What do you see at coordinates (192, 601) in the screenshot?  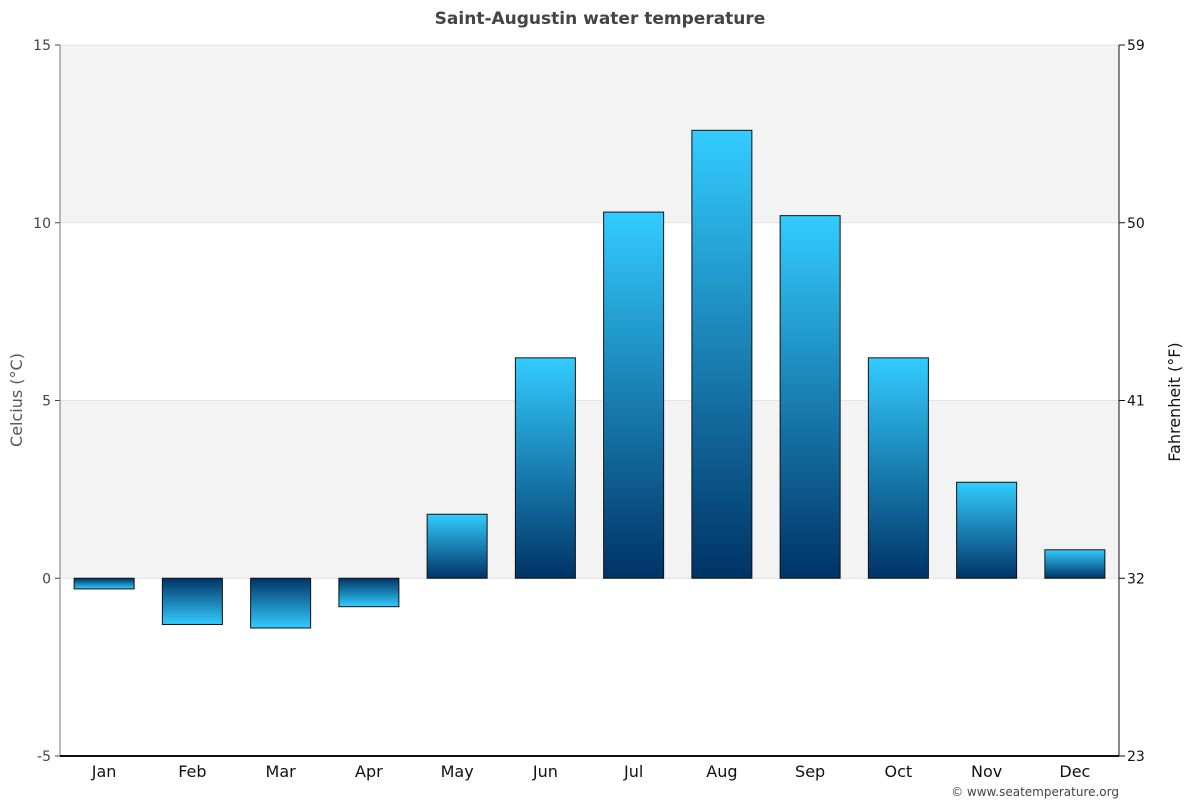 I see `bar-feb` at bounding box center [192, 601].